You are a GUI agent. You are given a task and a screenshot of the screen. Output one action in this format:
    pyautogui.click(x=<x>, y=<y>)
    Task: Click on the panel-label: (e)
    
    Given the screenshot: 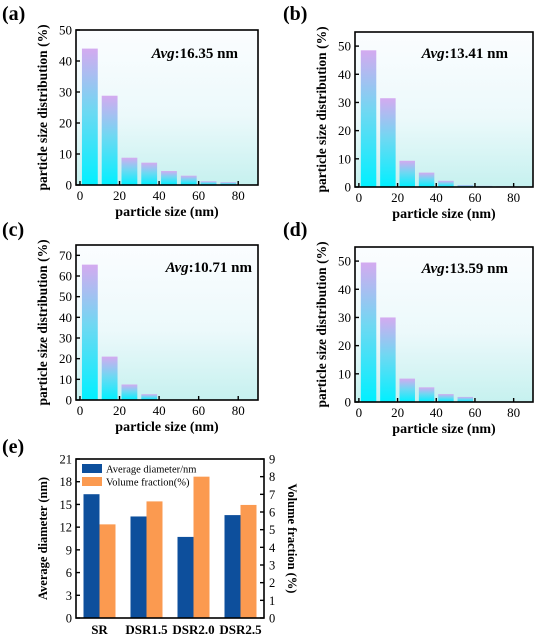 What is the action you would take?
    pyautogui.click(x=13, y=447)
    